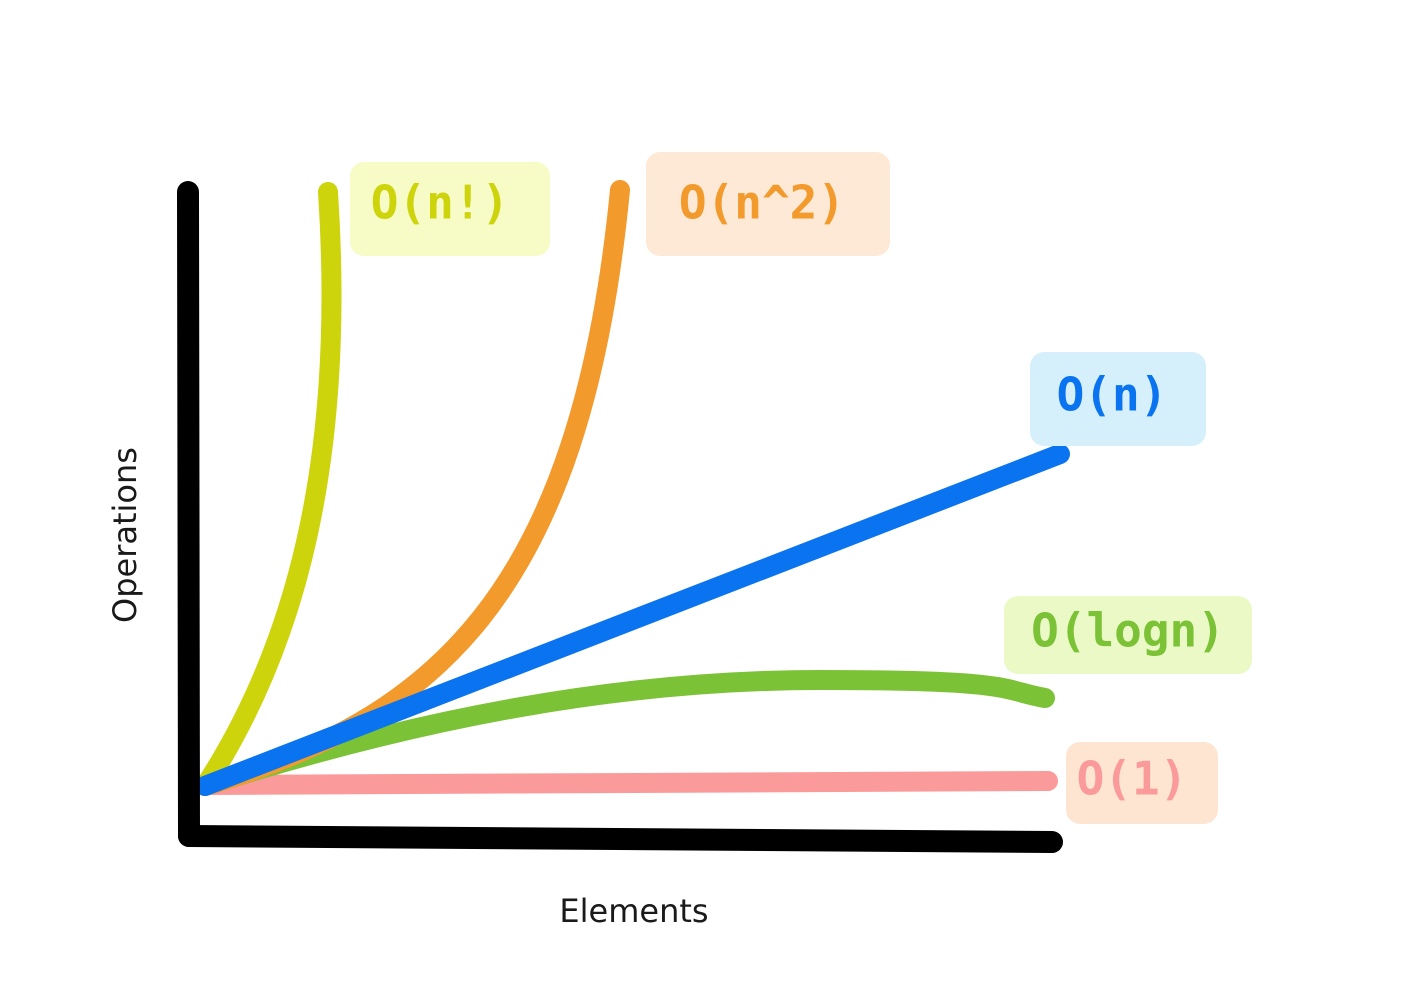  I want to click on series-line-logarithmic, so click(625, 733).